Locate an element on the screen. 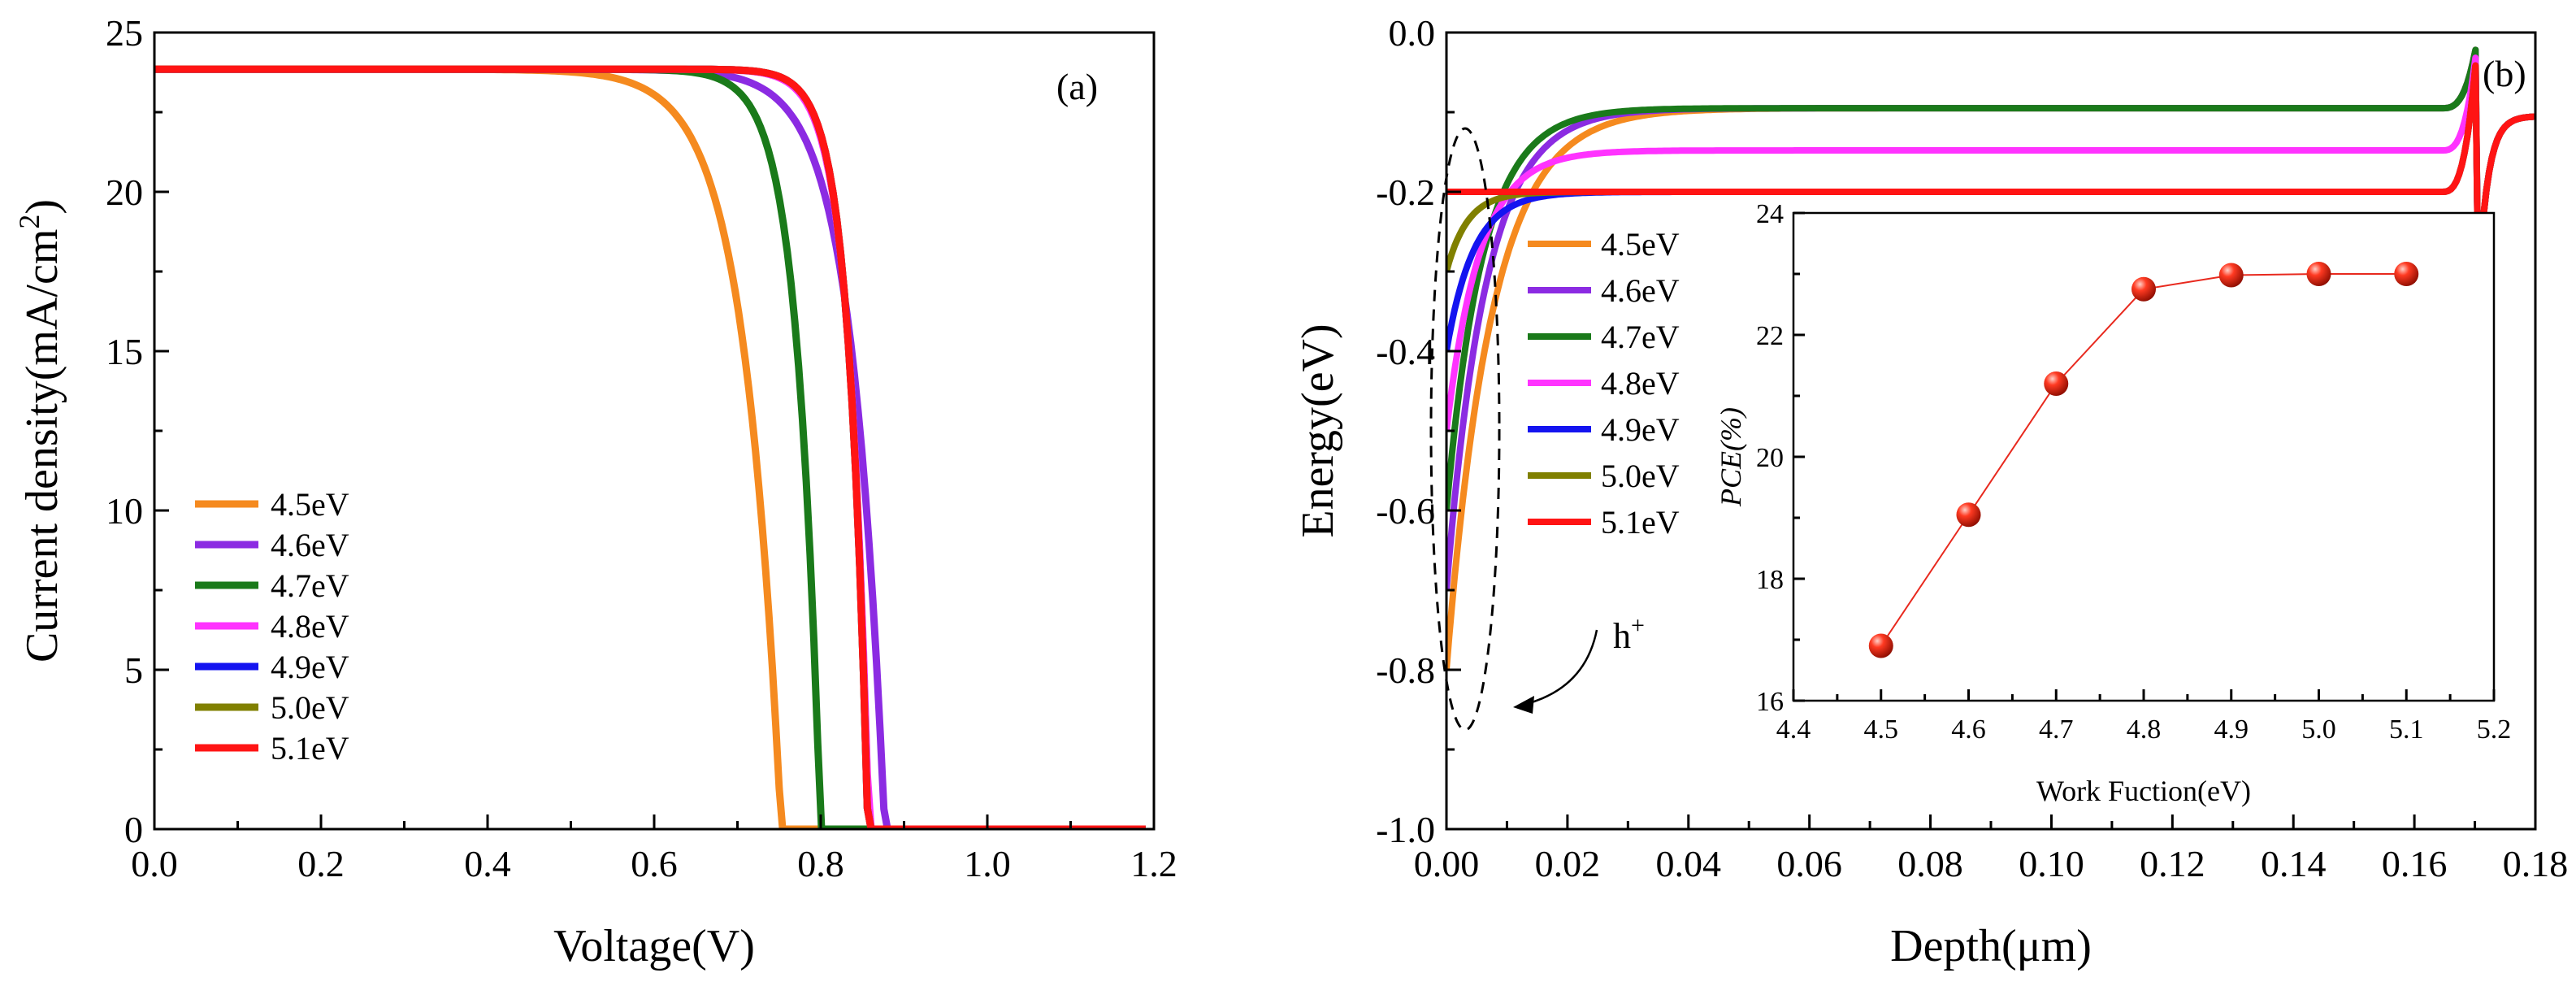  panel-b-xlabel: Depth(μm) is located at coordinates (1991, 946).